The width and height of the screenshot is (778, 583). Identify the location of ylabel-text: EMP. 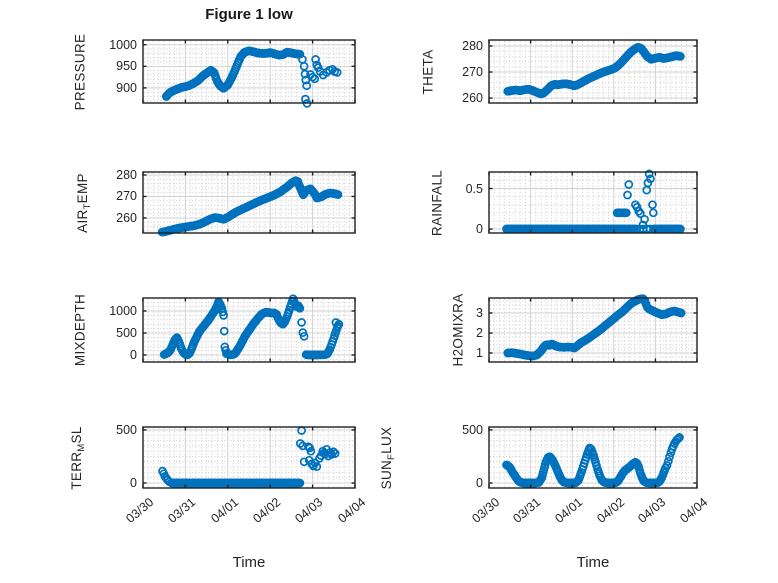
(82, 187).